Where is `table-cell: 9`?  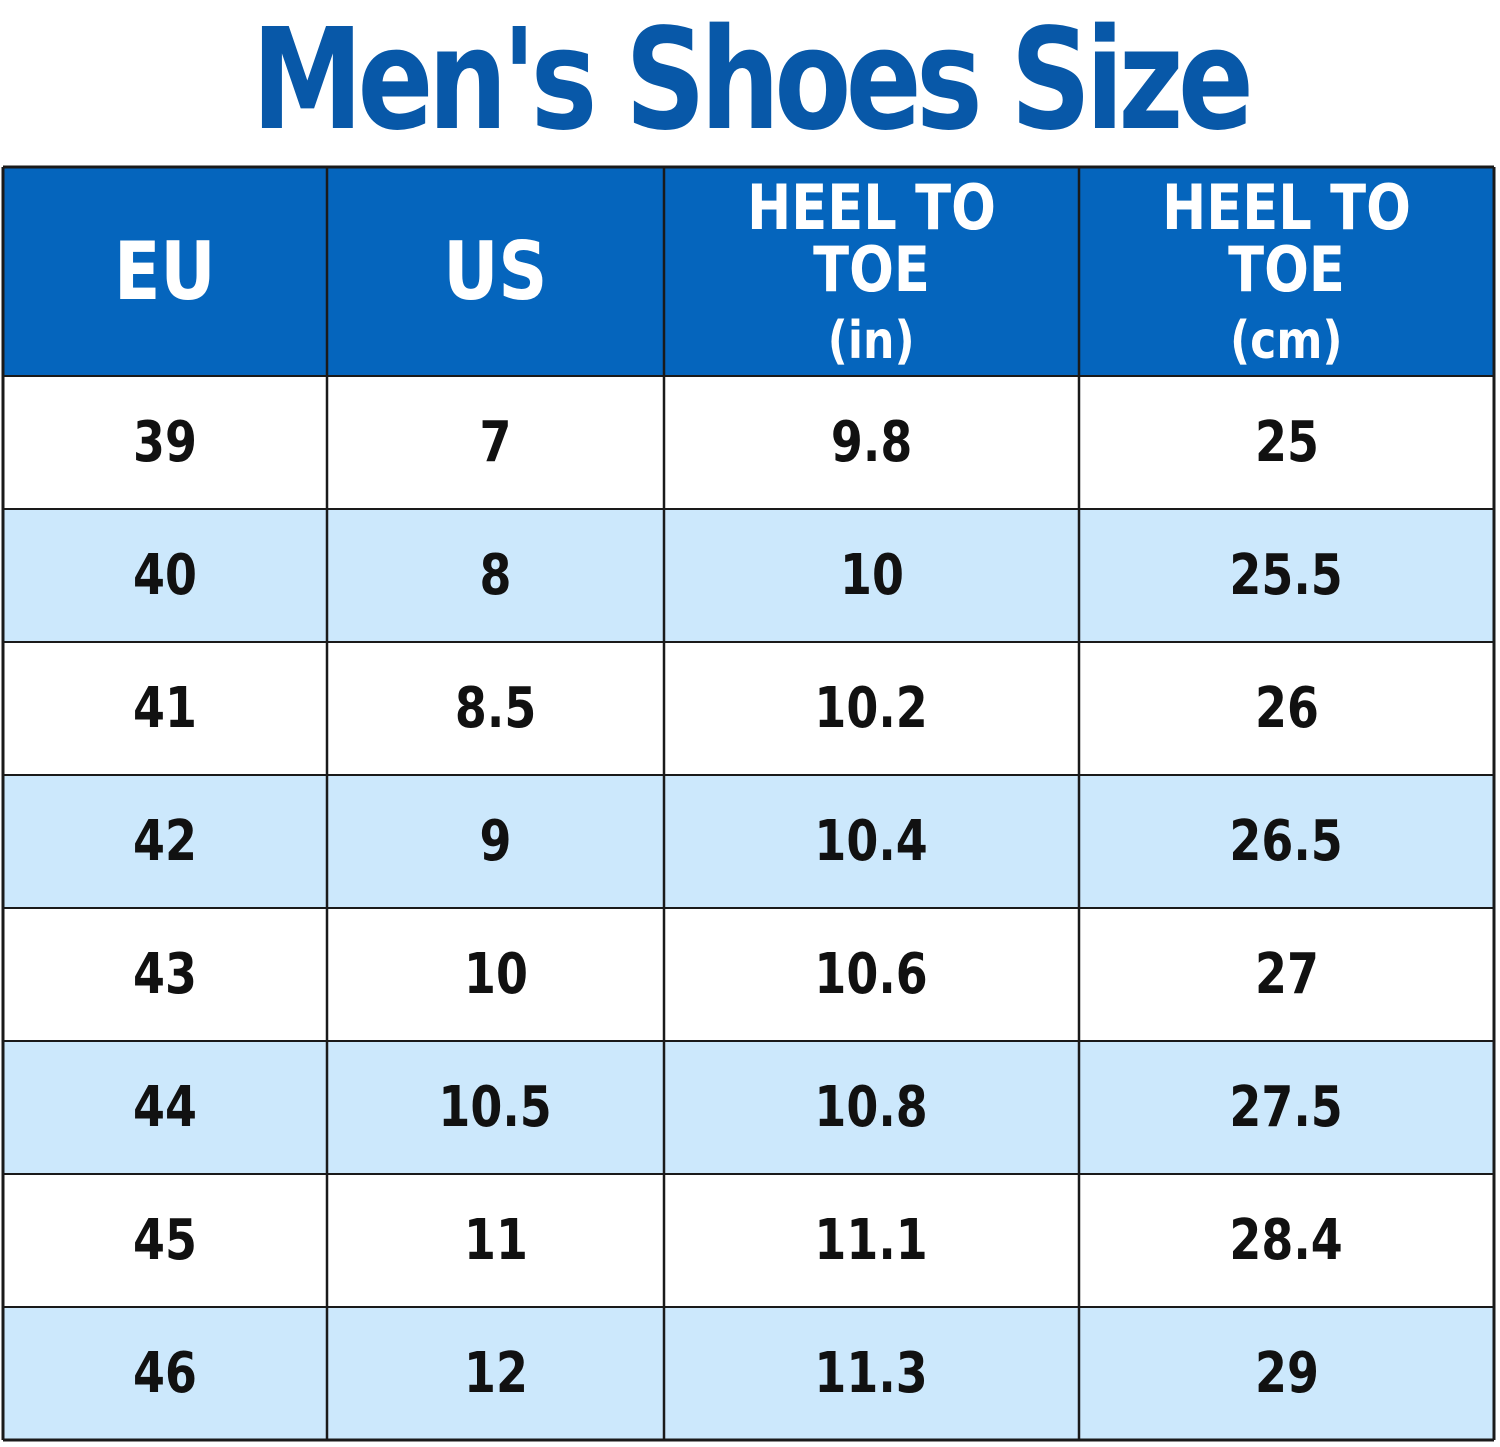
table-cell: 9 is located at coordinates (495, 841).